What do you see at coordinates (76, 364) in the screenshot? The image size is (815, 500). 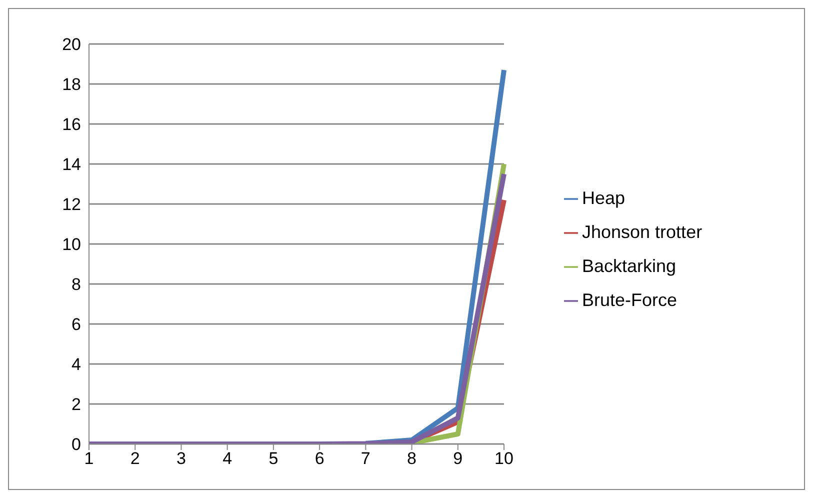 I see `y-tick-label: 4` at bounding box center [76, 364].